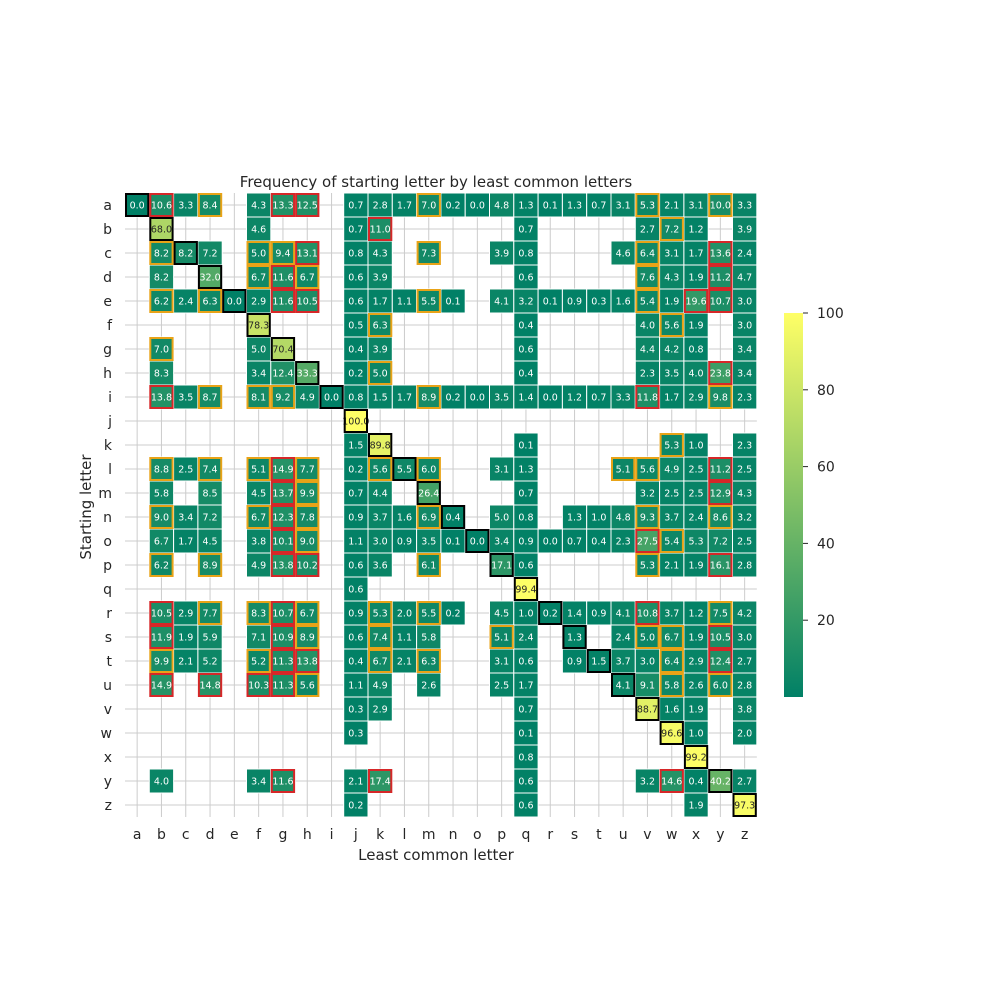  What do you see at coordinates (282, 205) in the screenshot?
I see `cell-value-label: 13.3` at bounding box center [282, 205].